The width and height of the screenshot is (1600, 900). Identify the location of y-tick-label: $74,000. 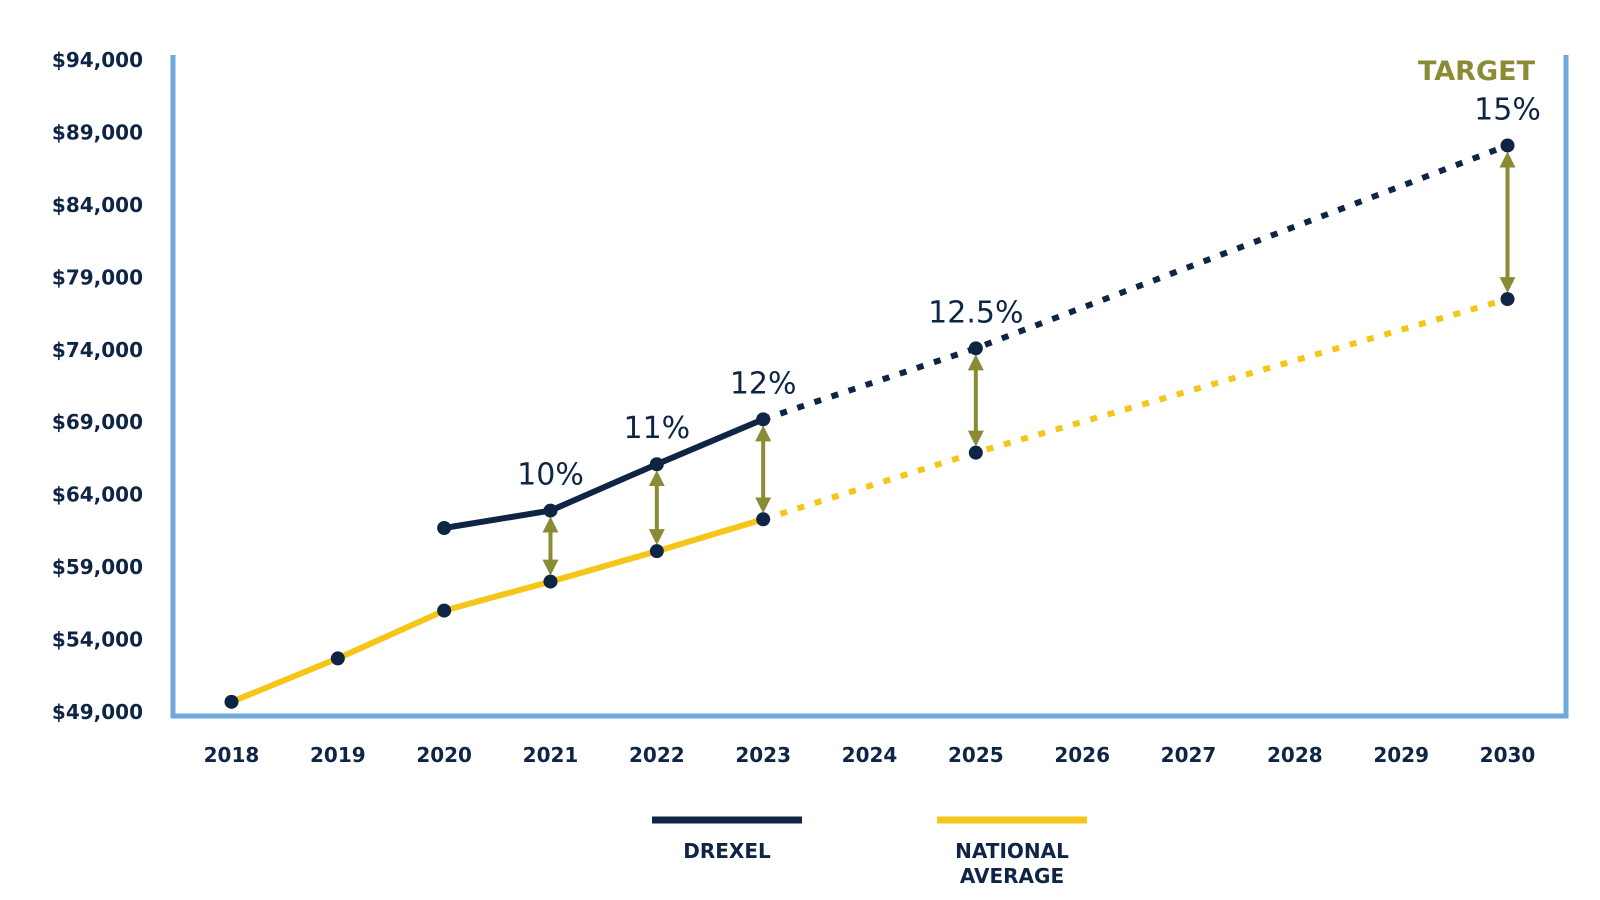
(97, 350).